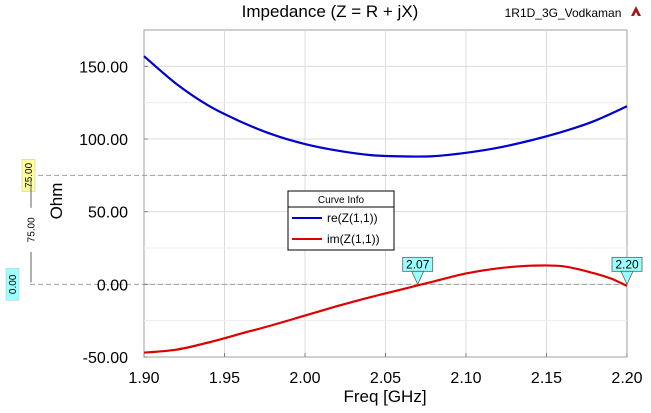  What do you see at coordinates (418, 264) in the screenshot?
I see `marker-label: 2.07` at bounding box center [418, 264].